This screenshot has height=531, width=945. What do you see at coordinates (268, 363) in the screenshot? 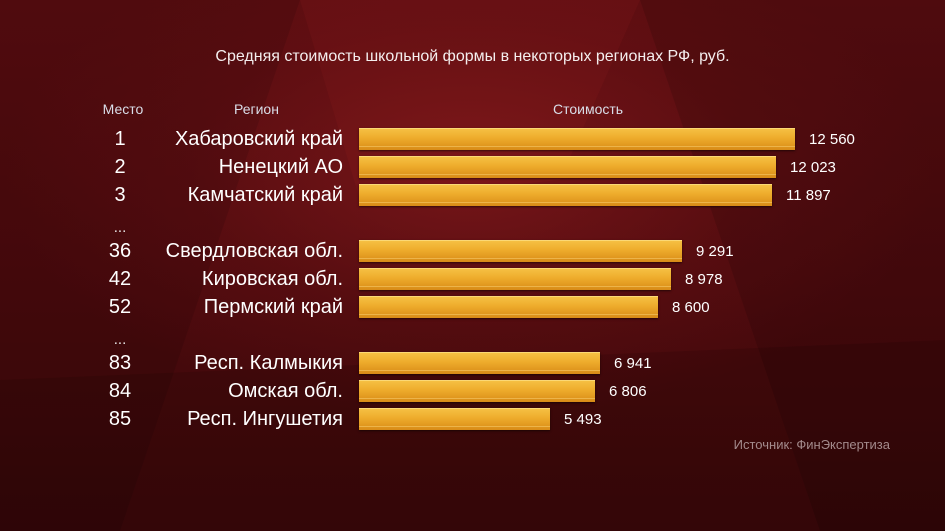
I see `region-label: Респ. Калмыкия` at bounding box center [268, 363].